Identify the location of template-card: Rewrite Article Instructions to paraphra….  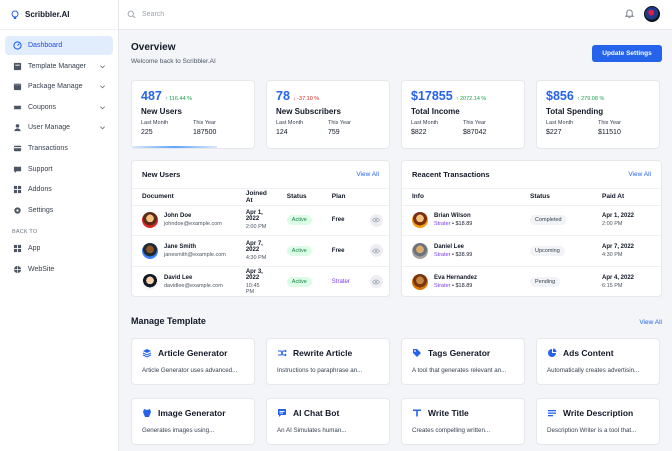
(328, 361).